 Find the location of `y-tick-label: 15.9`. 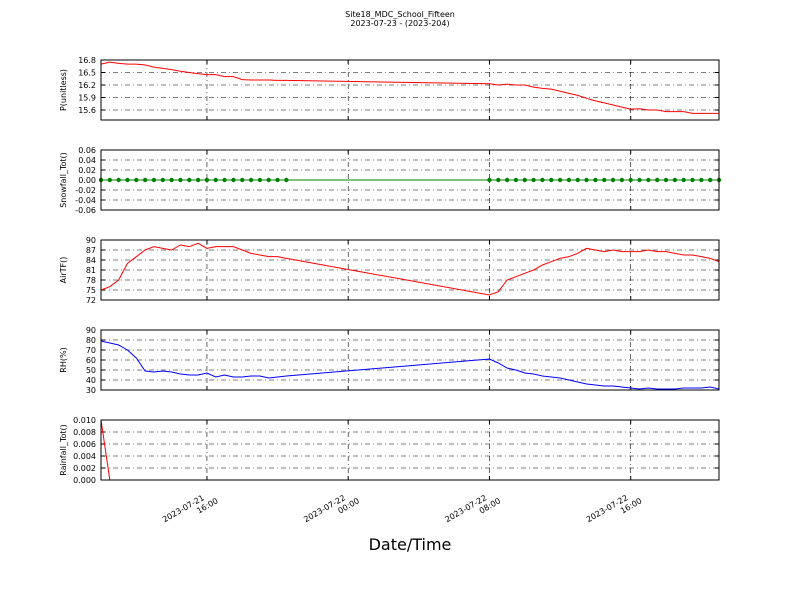

y-tick-label: 15.9 is located at coordinates (87, 98).